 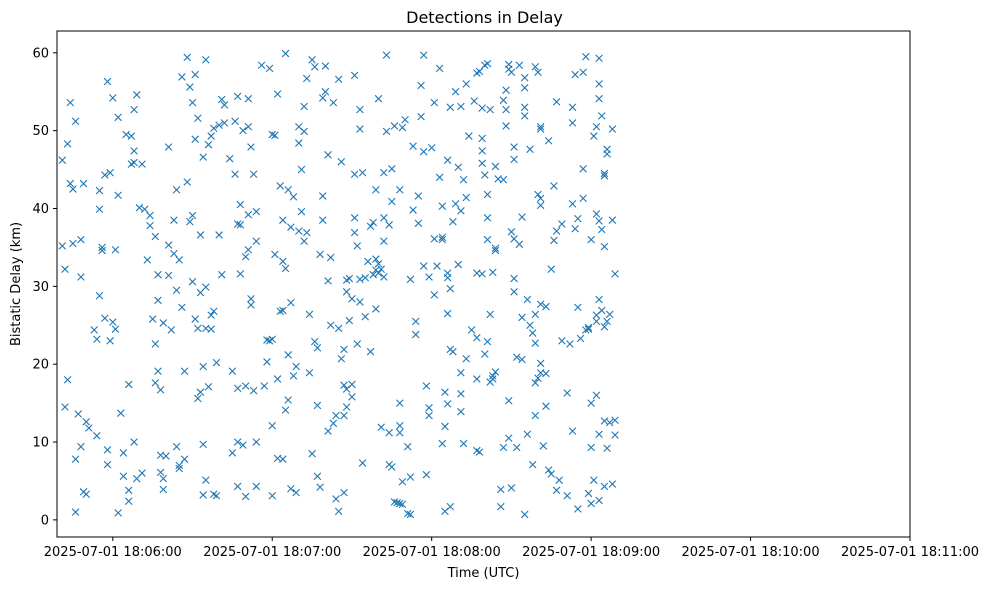 I want to click on x-tick-label: 2025-07-01 18:08:00, so click(x=432, y=552).